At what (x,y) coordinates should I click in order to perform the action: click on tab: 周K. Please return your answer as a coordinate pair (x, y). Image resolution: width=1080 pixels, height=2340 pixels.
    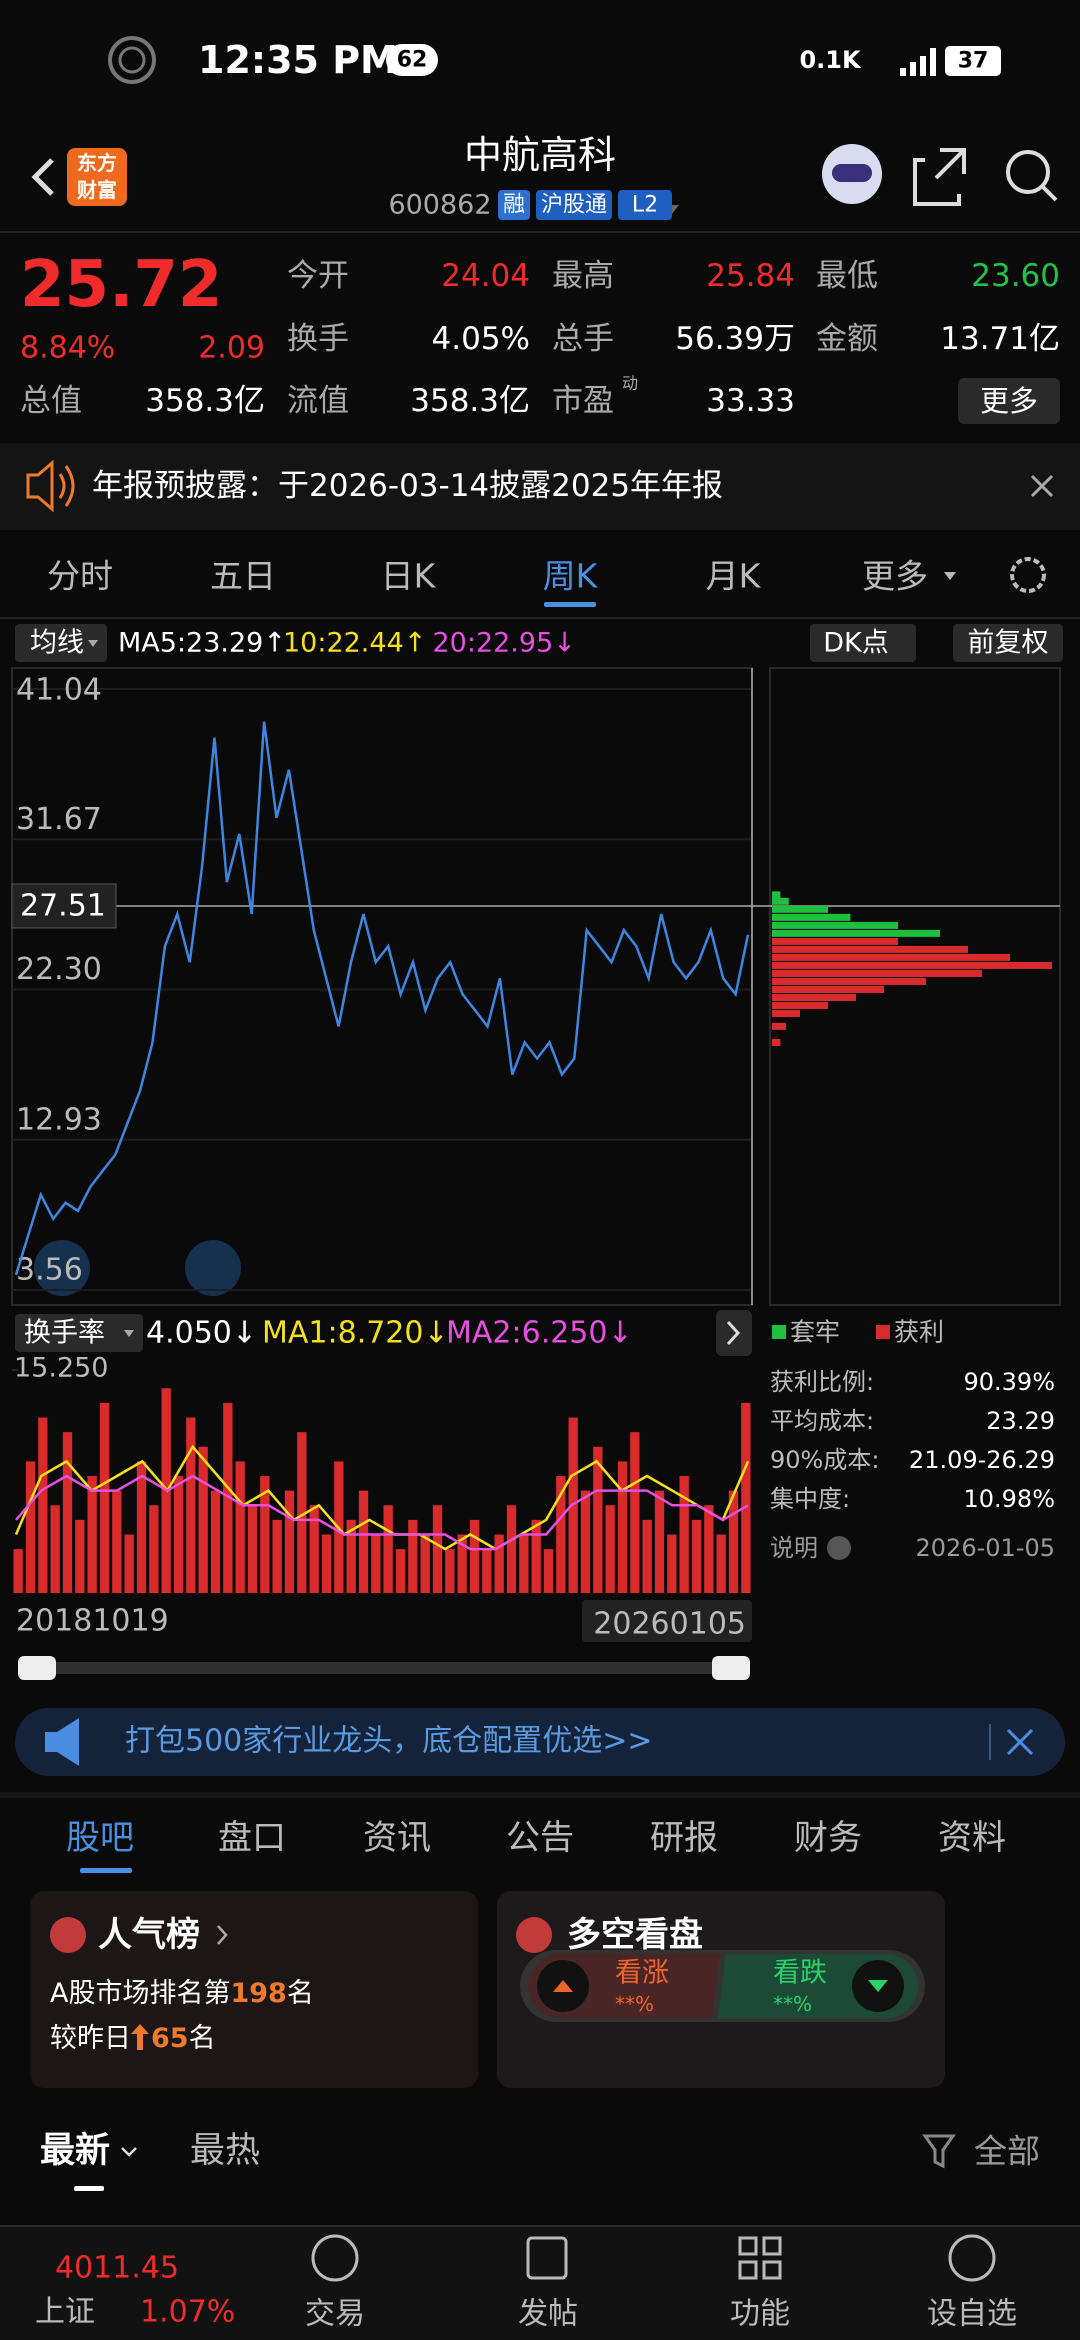
    Looking at the image, I should click on (571, 576).